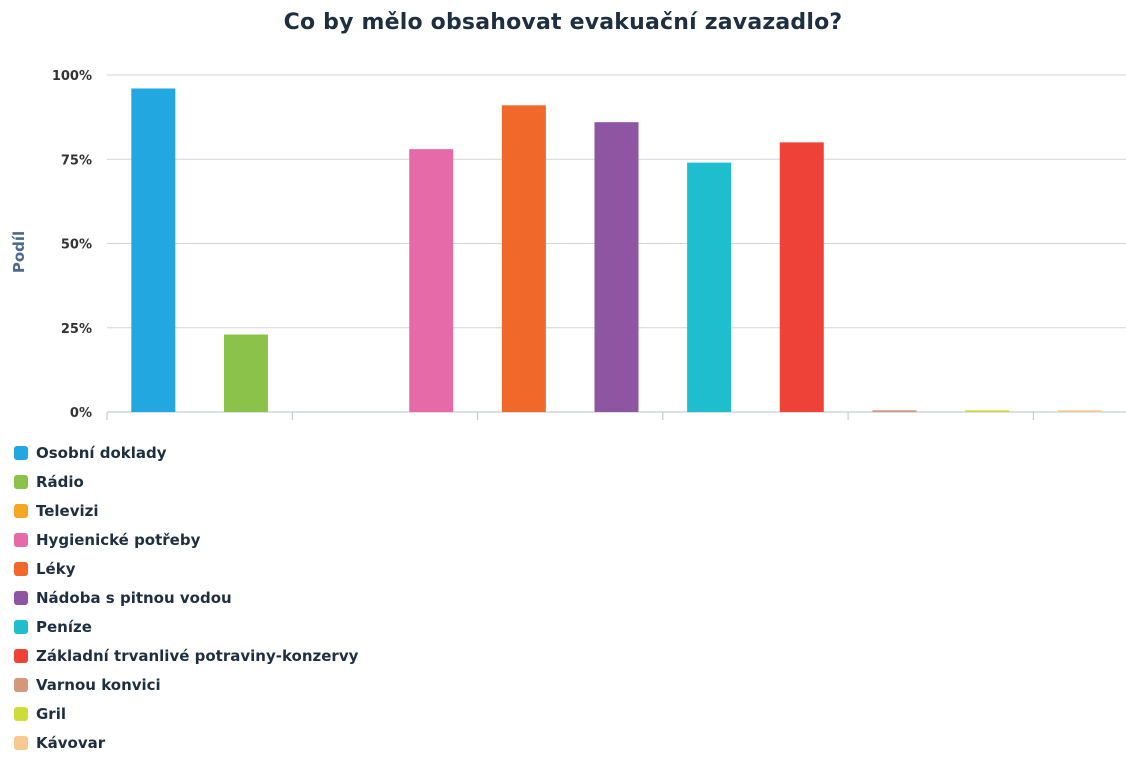 Image resolution: width=1126 pixels, height=762 pixels. Describe the element at coordinates (56, 568) in the screenshot. I see `legend-label: Léky` at that location.